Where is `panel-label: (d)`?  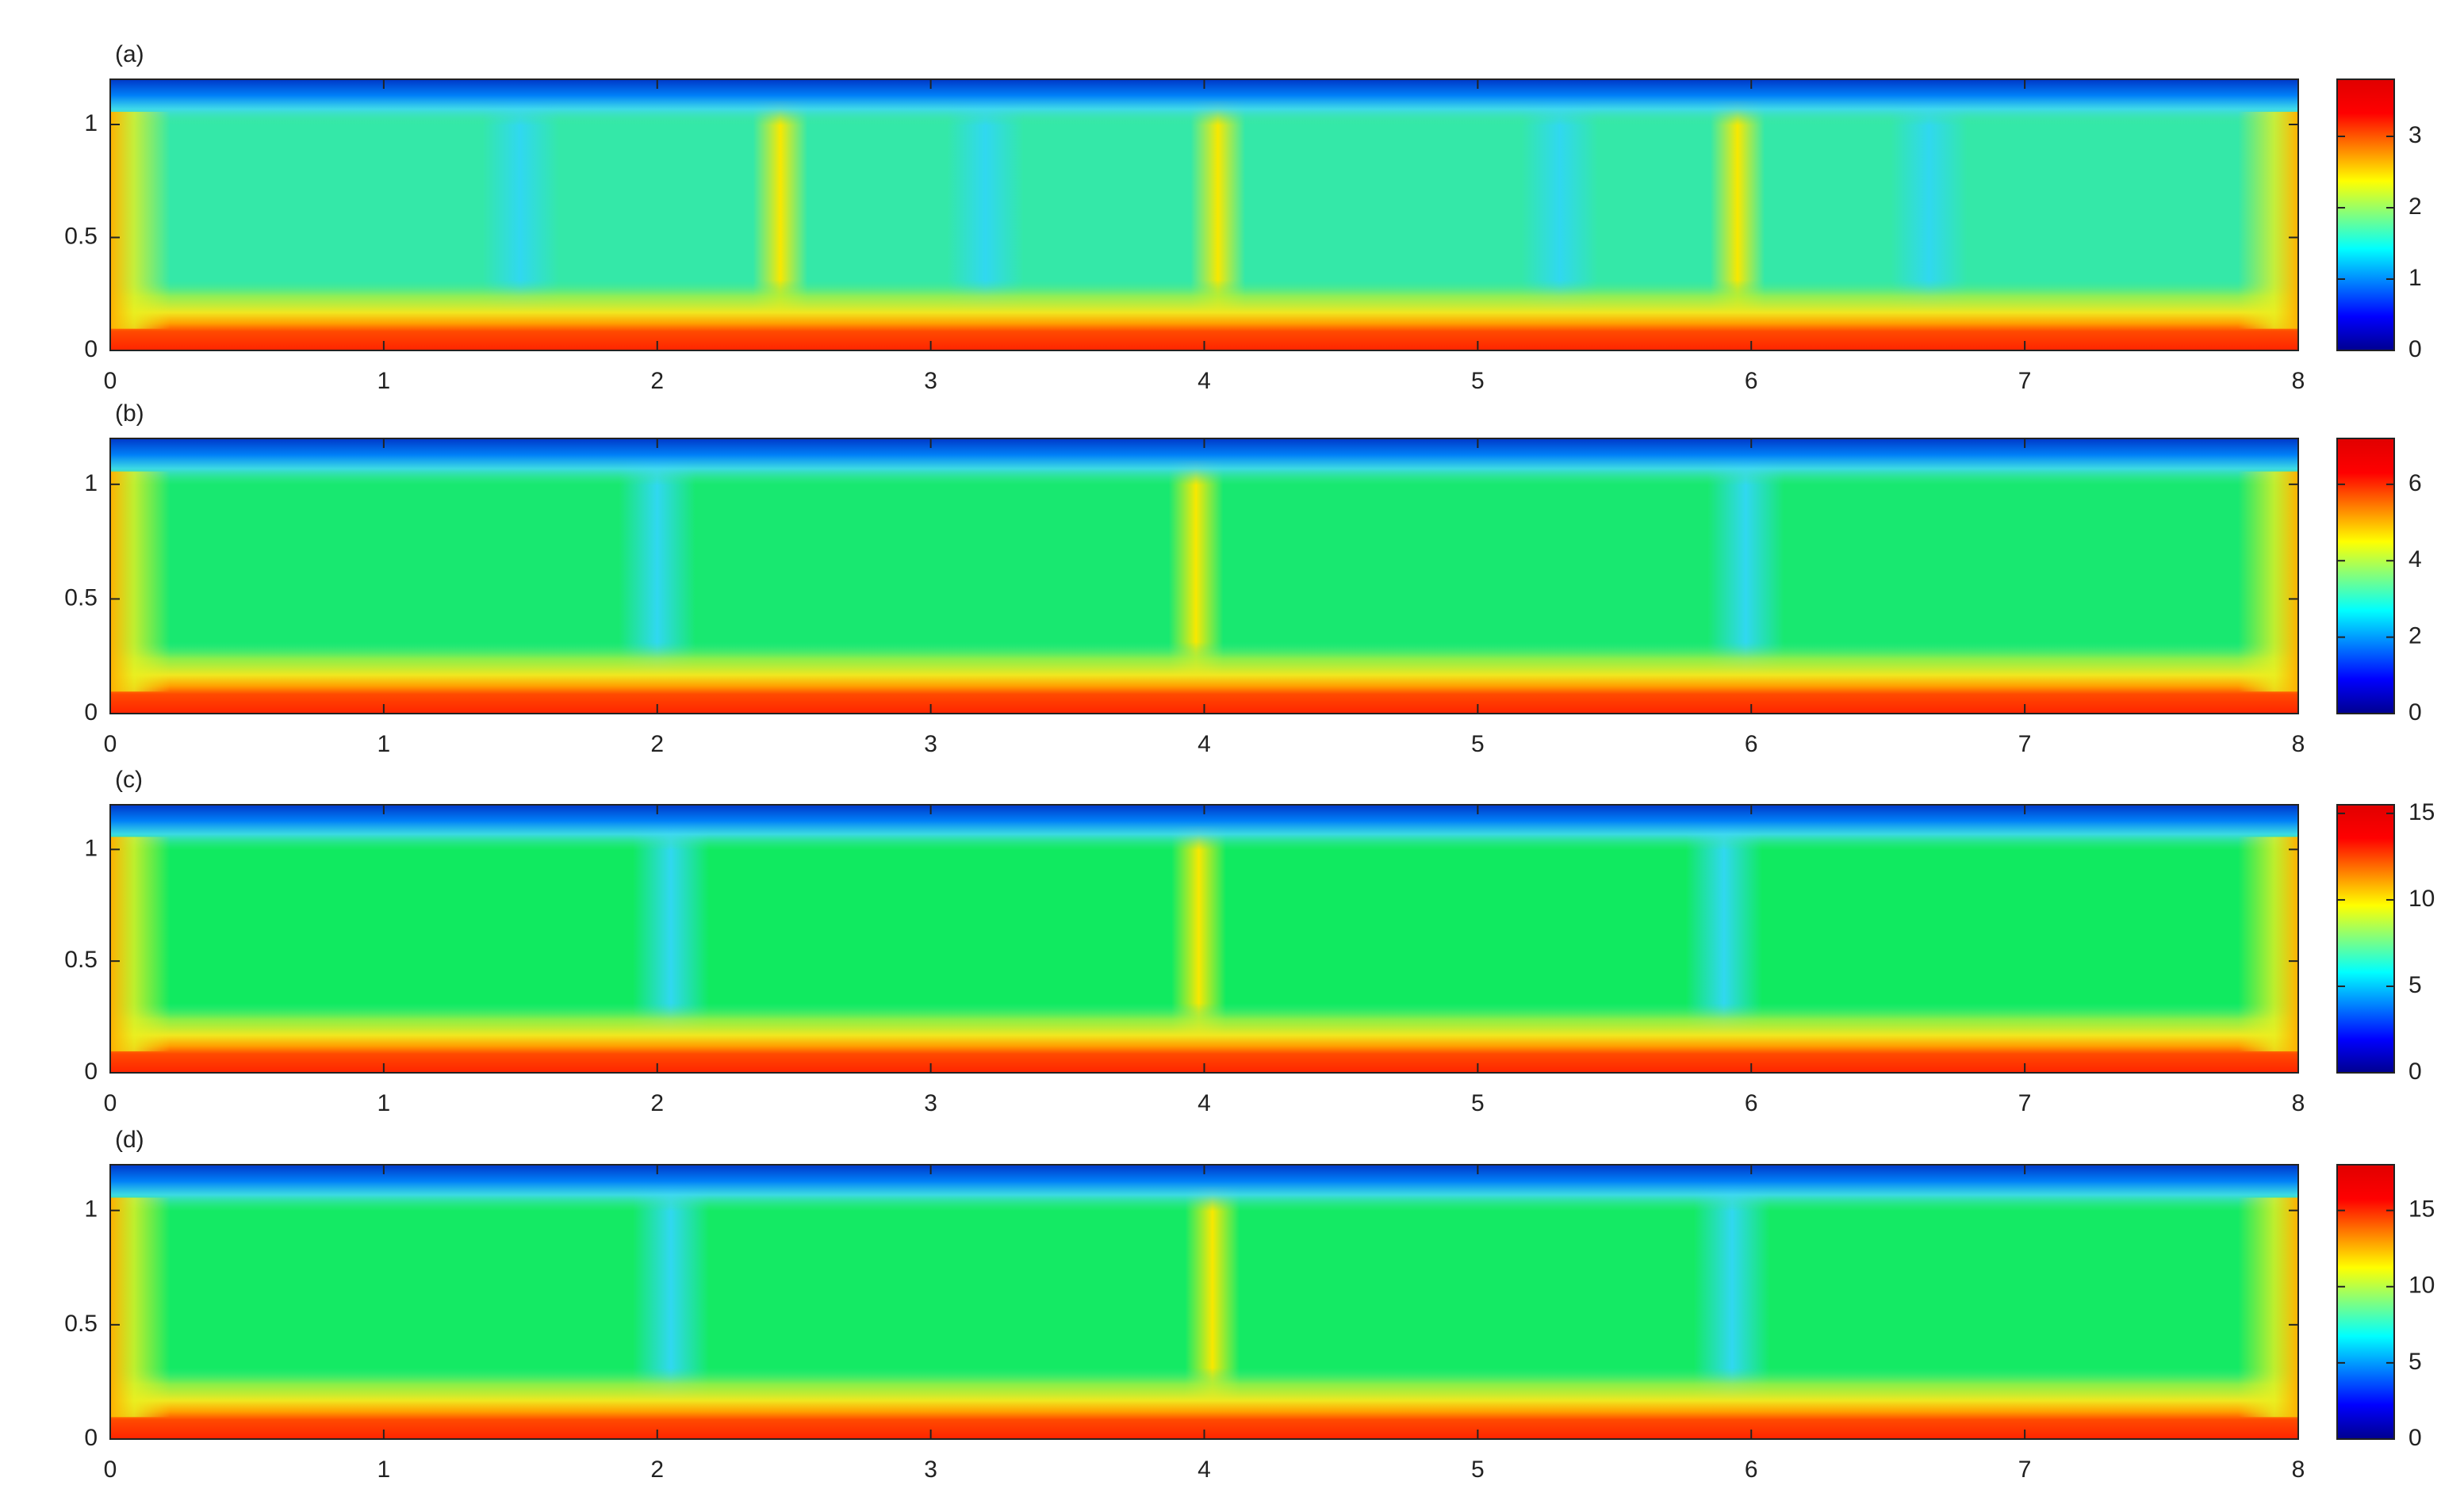 panel-label: (d) is located at coordinates (129, 1140).